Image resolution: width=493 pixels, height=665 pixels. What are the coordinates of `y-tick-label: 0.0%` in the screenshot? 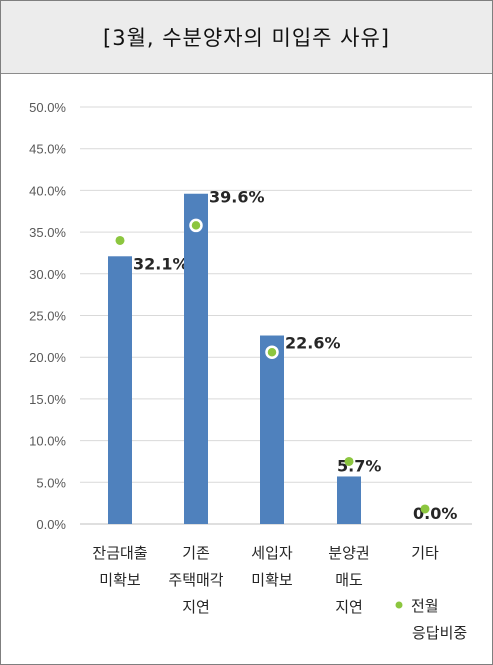 It's located at (51, 524).